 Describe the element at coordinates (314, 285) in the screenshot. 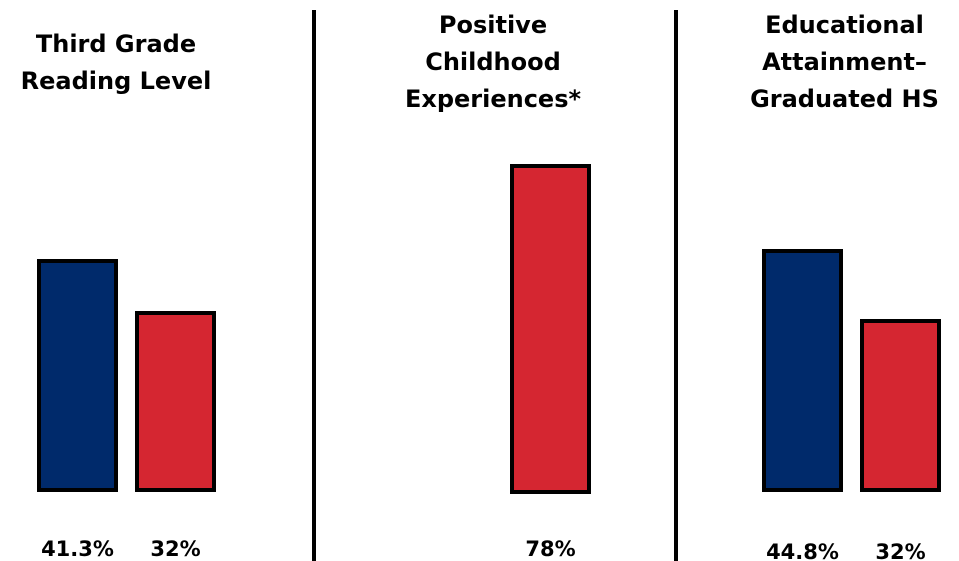

I see `panel-divider-left` at that location.